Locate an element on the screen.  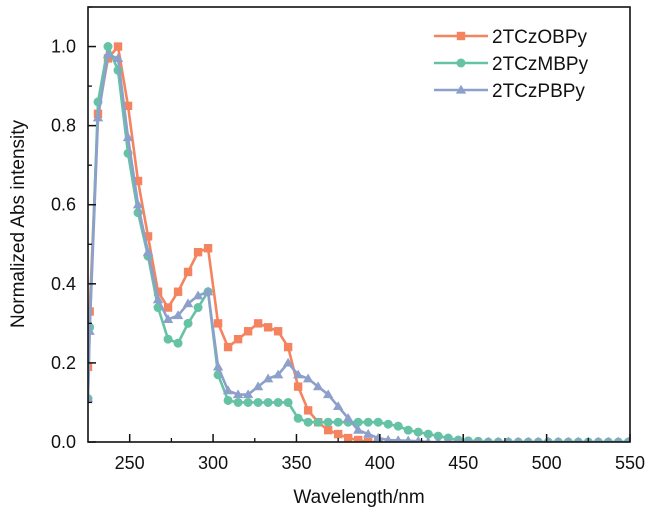
x-tick-label: 400 is located at coordinates (380, 463).